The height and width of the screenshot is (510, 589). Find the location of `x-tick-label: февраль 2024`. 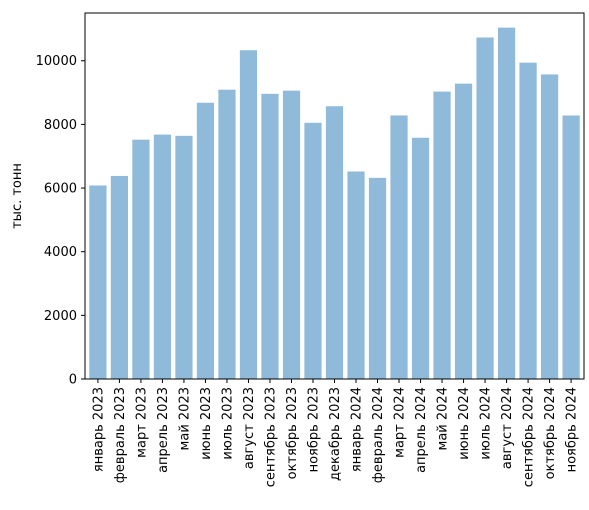

x-tick-label: февраль 2024 is located at coordinates (378, 435).